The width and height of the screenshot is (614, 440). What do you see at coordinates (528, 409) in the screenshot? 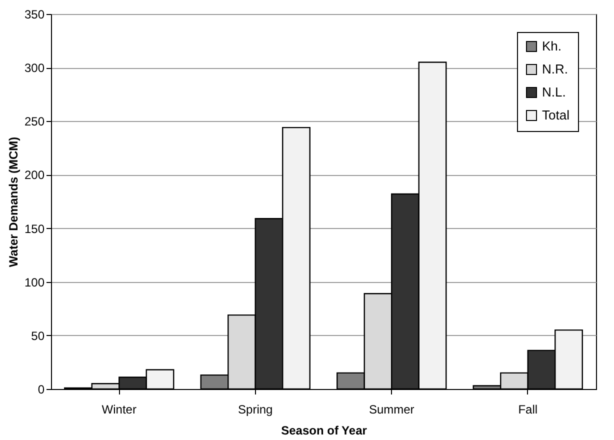
I see `x-tick-label: Fall` at bounding box center [528, 409].